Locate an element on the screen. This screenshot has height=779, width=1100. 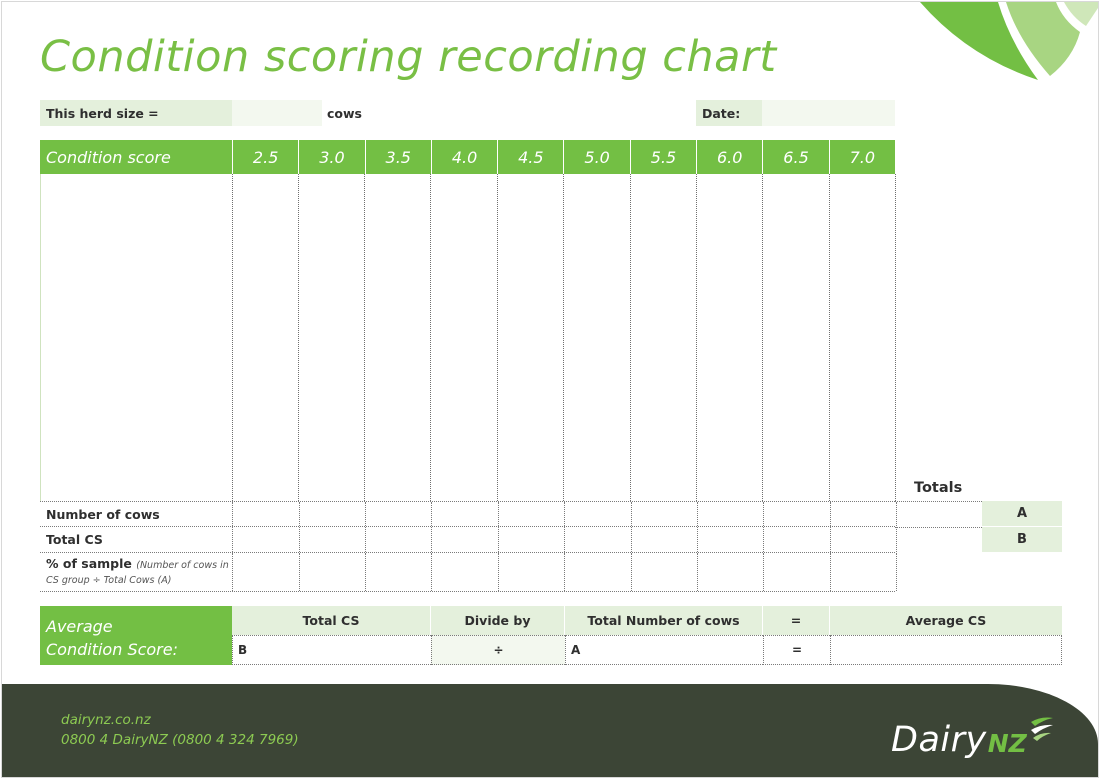
score-header-4-5: 4.5 is located at coordinates (530, 157).